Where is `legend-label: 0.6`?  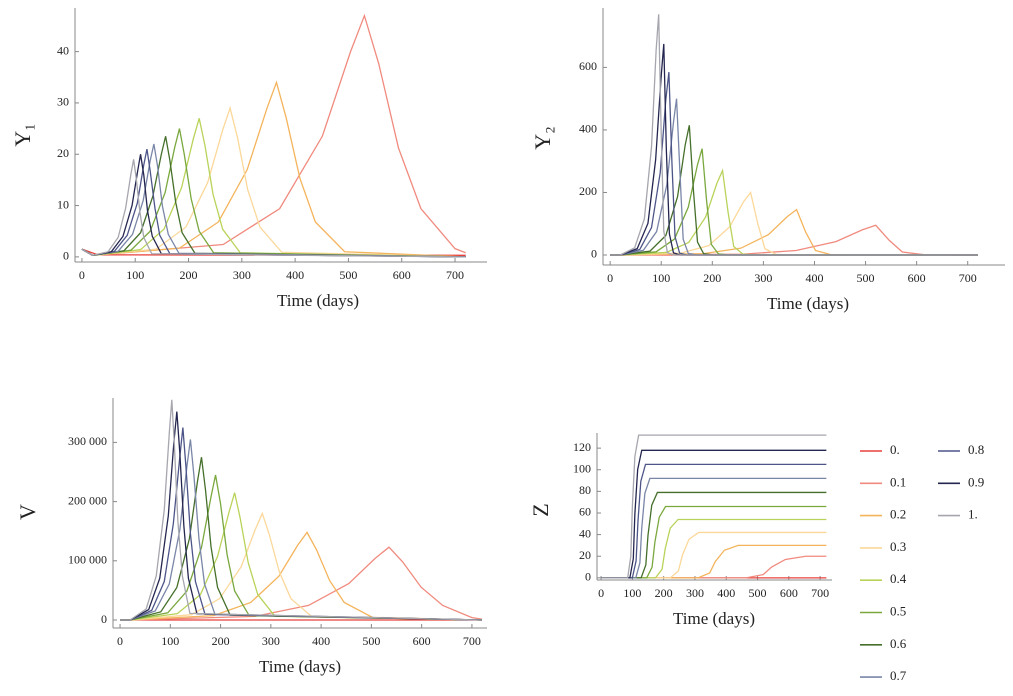
legend-label: 0.6 is located at coordinates (898, 643).